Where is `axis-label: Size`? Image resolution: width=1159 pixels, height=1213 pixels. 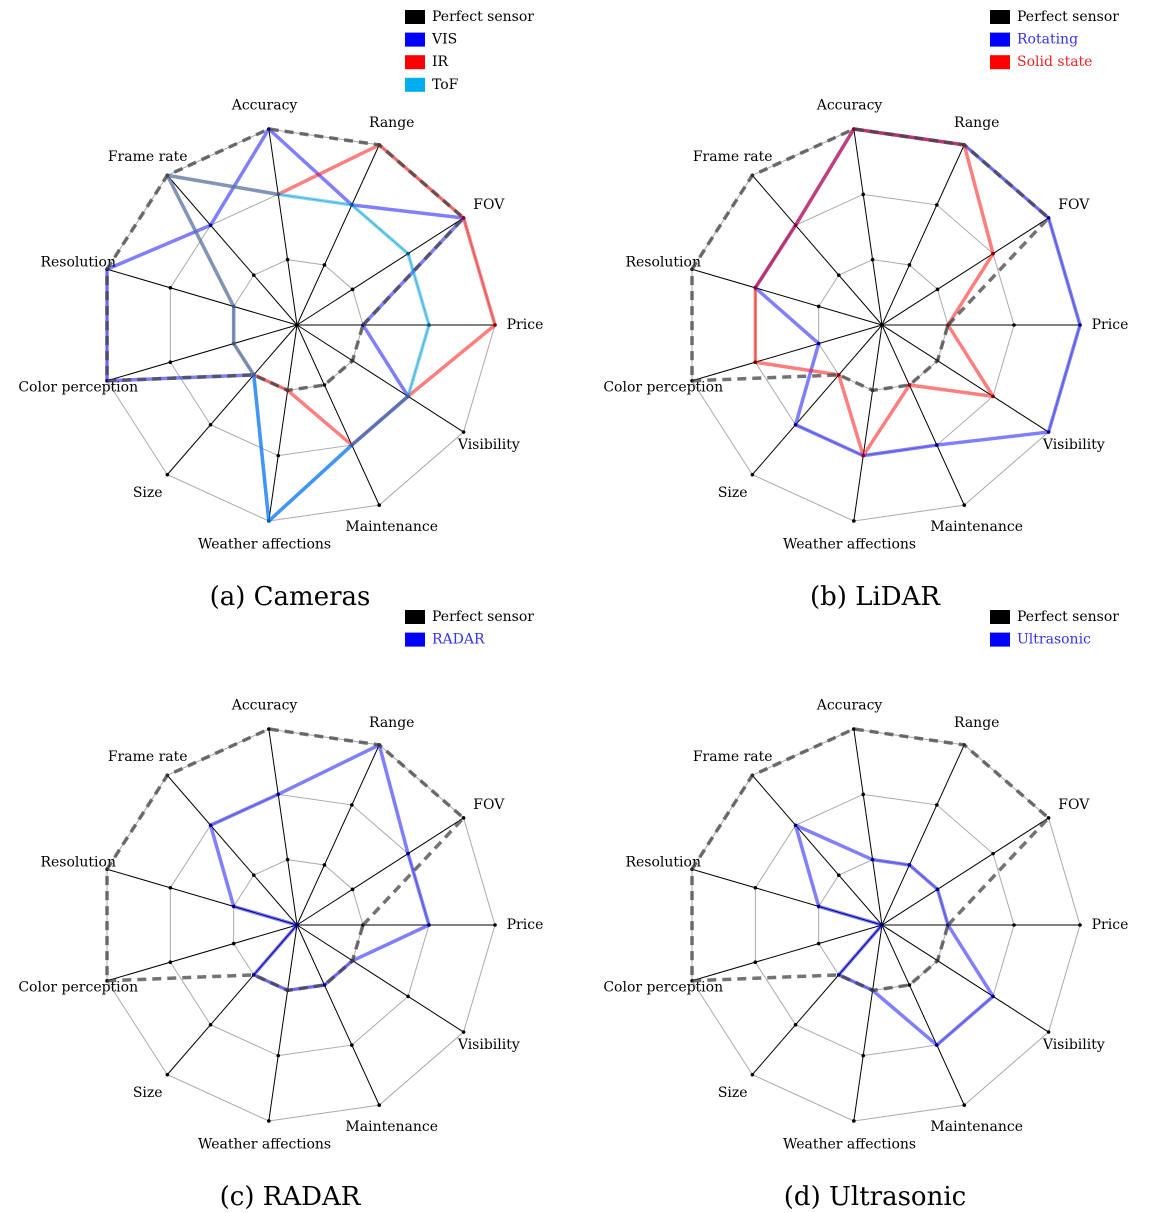
axis-label: Size is located at coordinates (148, 1093).